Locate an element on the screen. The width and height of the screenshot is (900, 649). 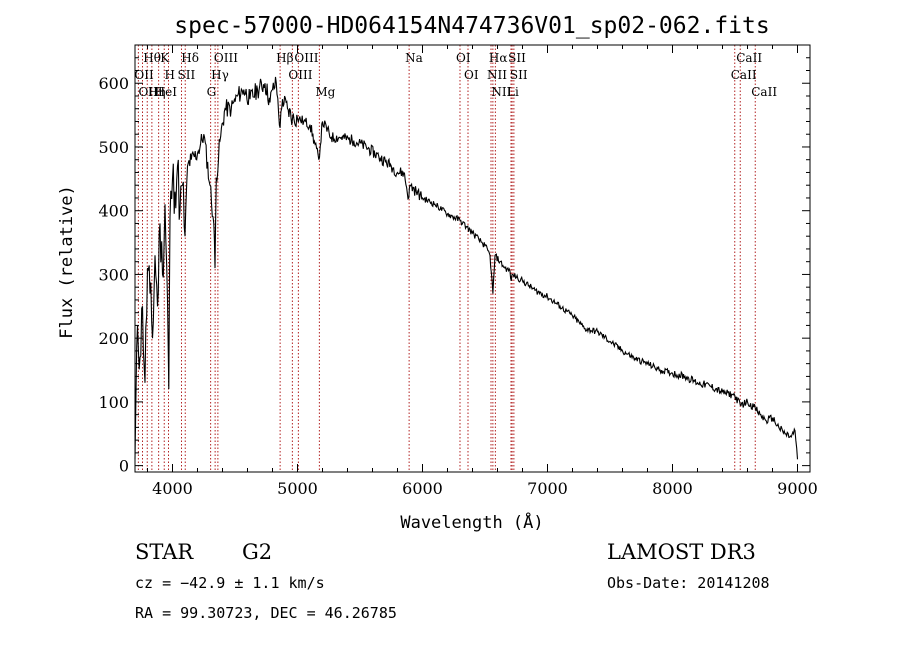
spectral-line-label: Hδ is located at coordinates (190, 58).